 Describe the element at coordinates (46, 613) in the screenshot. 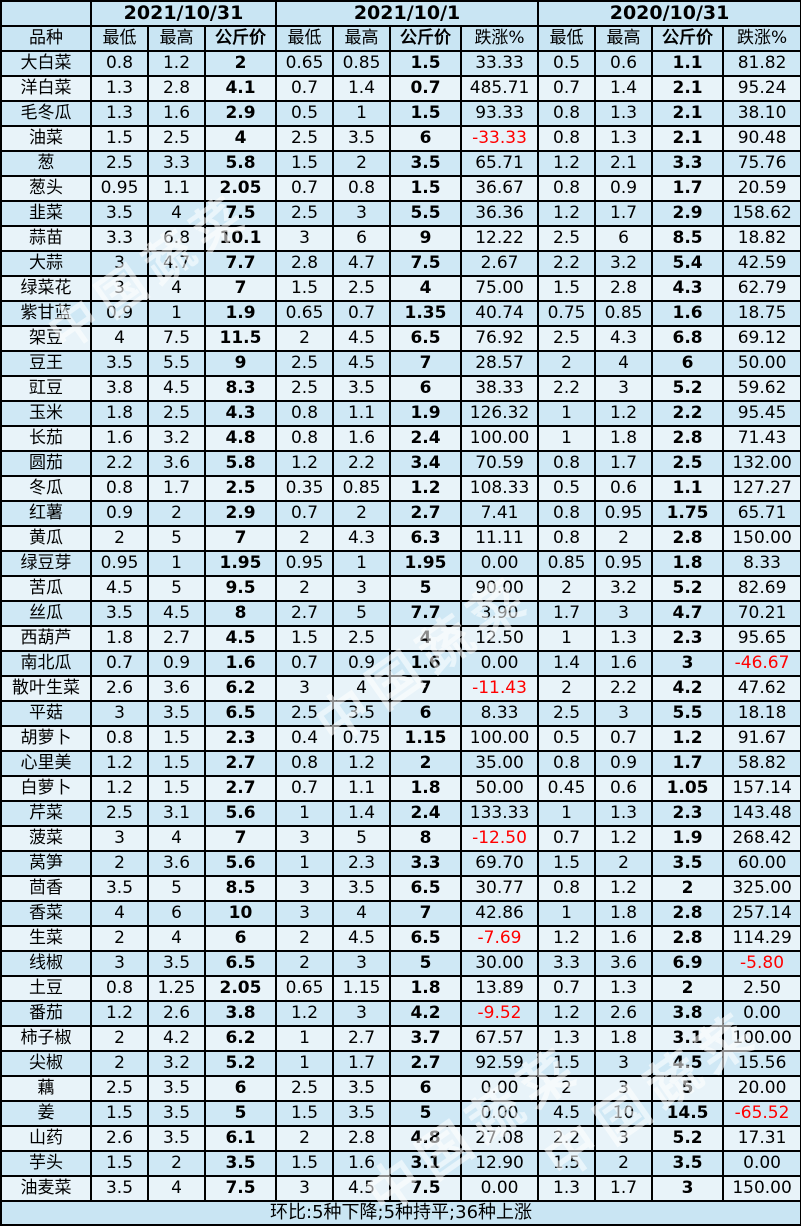

I see `product-name-cell: 丝瓜` at that location.